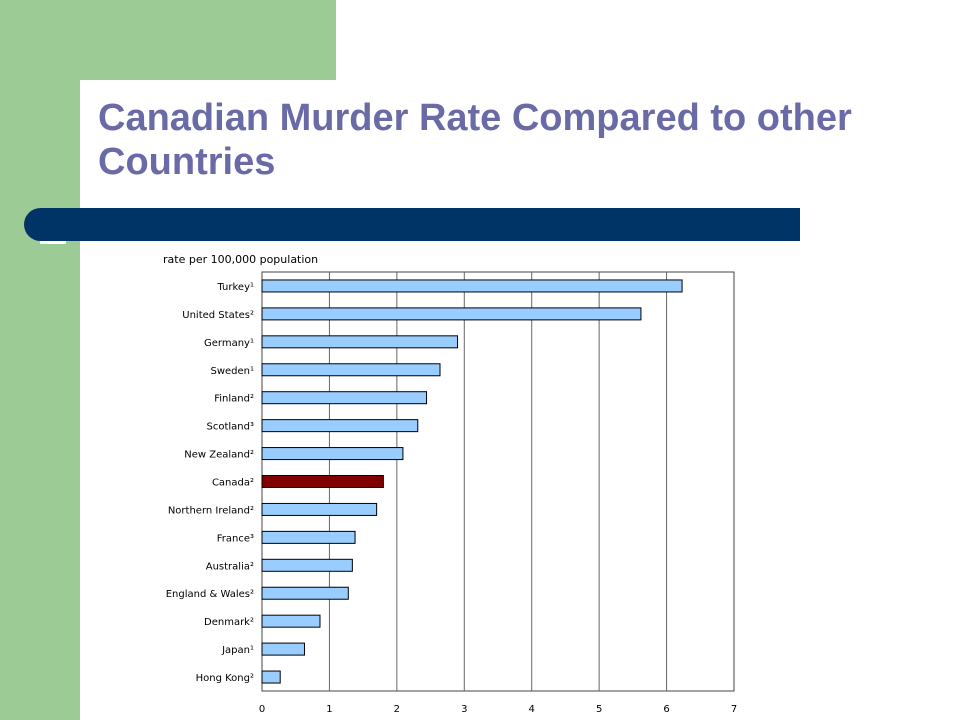 The image size is (960, 720). Describe the element at coordinates (235, 287) in the screenshot. I see `category-label: Turkey¹` at that location.